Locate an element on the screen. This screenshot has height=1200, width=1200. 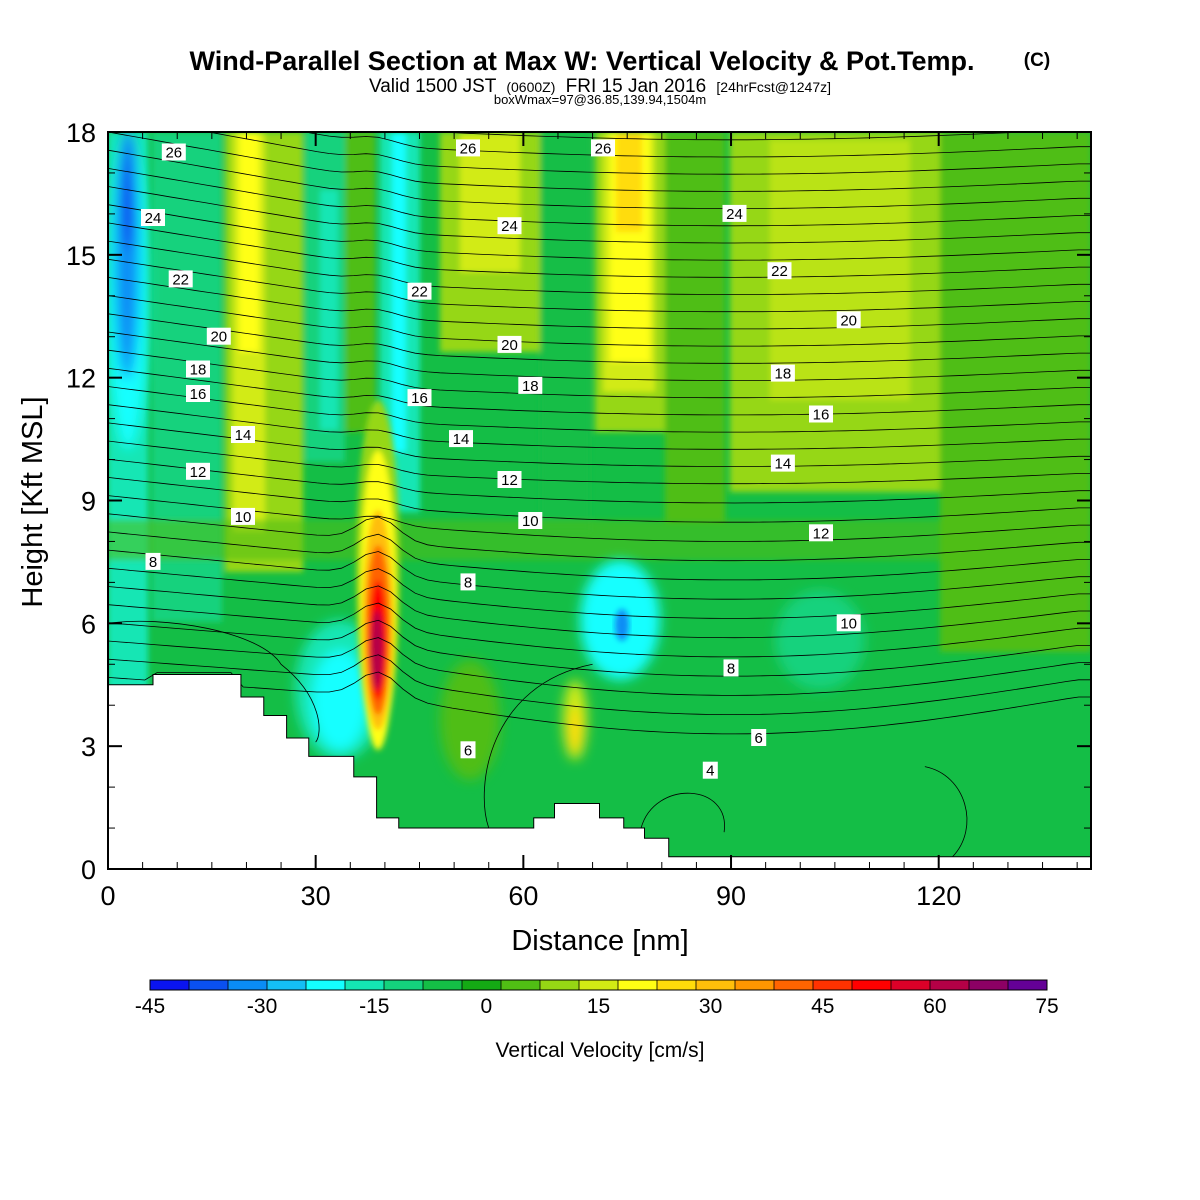
contour-label: 8 is located at coordinates (731, 668).